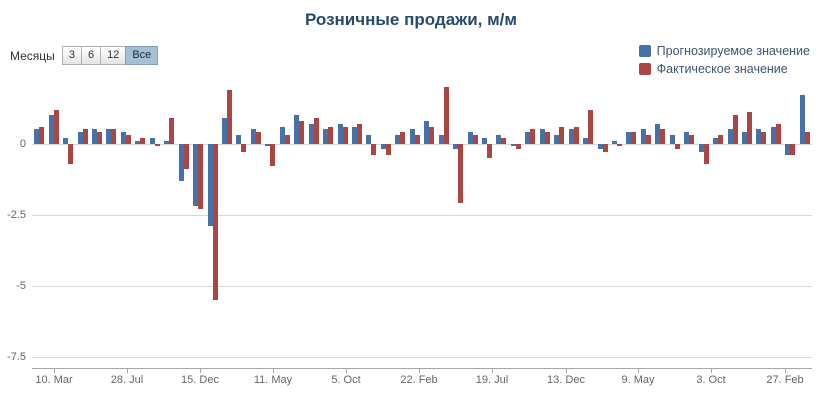  What do you see at coordinates (91, 55) in the screenshot?
I see `range-button-6: 6` at bounding box center [91, 55].